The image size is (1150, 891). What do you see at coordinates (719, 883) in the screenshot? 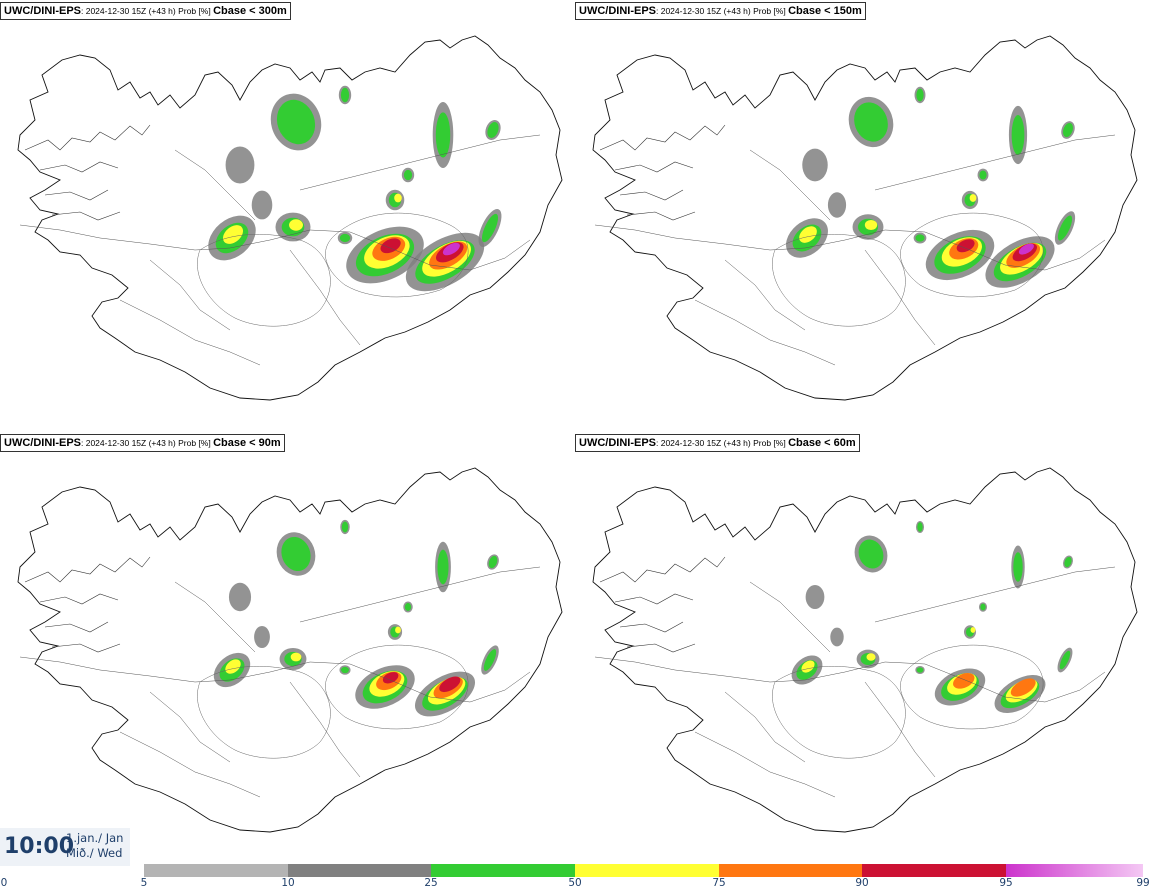
I see `colorbar-tick-label: 75` at bounding box center [719, 883].